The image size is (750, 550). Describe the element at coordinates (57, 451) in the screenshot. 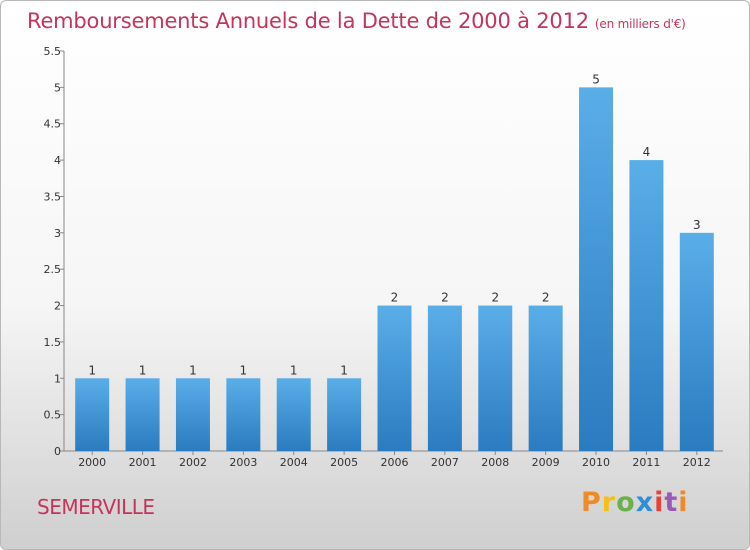

I see `y-tick-label: 0` at that location.